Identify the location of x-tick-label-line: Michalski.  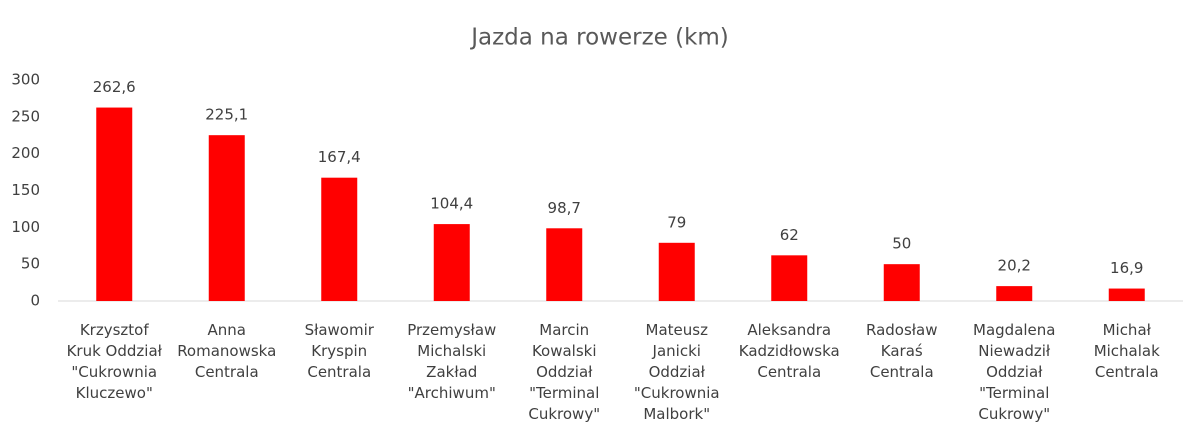
(451, 351).